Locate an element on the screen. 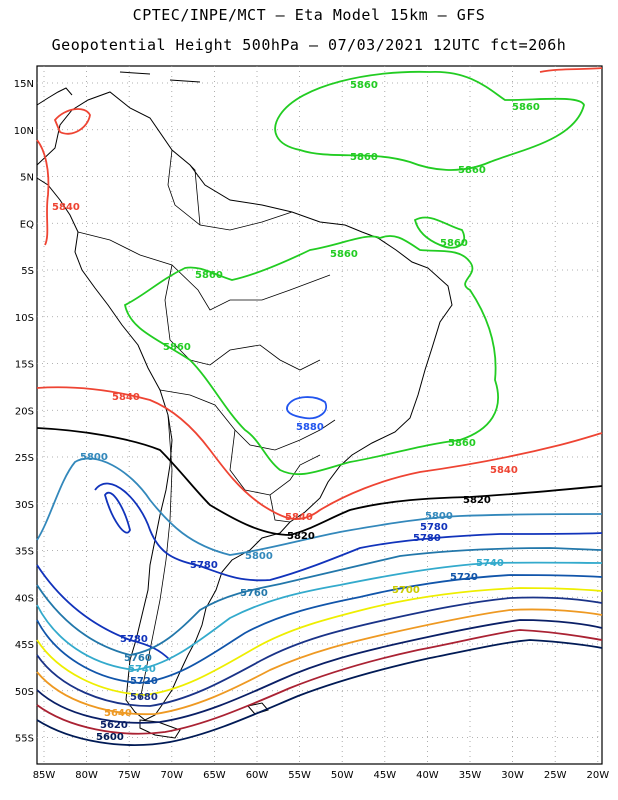 Image resolution: width=618 pixels, height=800 pixels. lat-tick-label: 55S is located at coordinates (24, 739).